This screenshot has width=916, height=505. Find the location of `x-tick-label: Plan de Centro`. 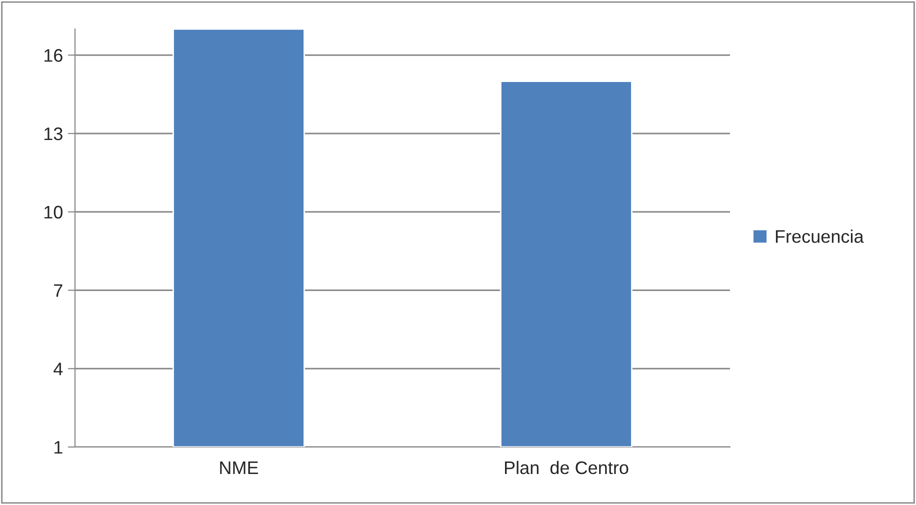

x-tick-label: Plan de Centro is located at coordinates (566, 467).